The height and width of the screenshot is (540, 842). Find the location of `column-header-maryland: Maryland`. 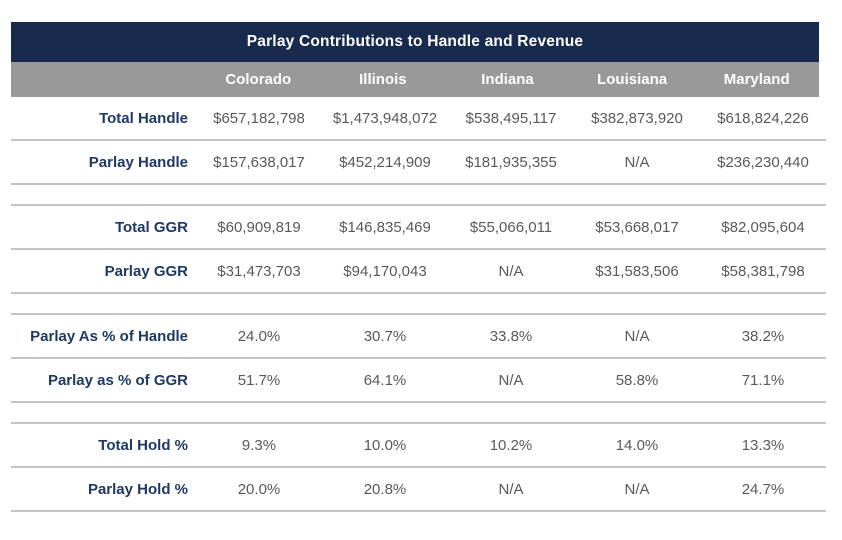

column-header-maryland: Maryland is located at coordinates (756, 79).